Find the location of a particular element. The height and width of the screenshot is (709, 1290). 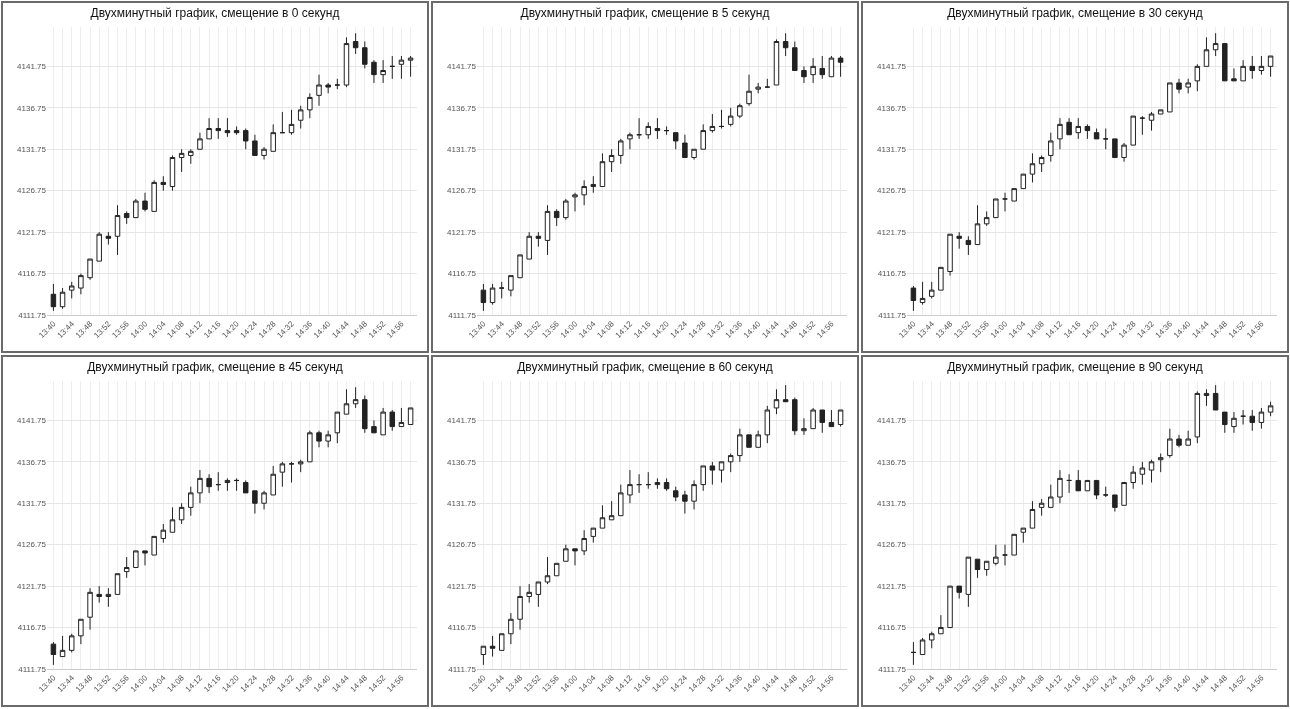

y-tick-label: 4141.75 is located at coordinates (32, 67).